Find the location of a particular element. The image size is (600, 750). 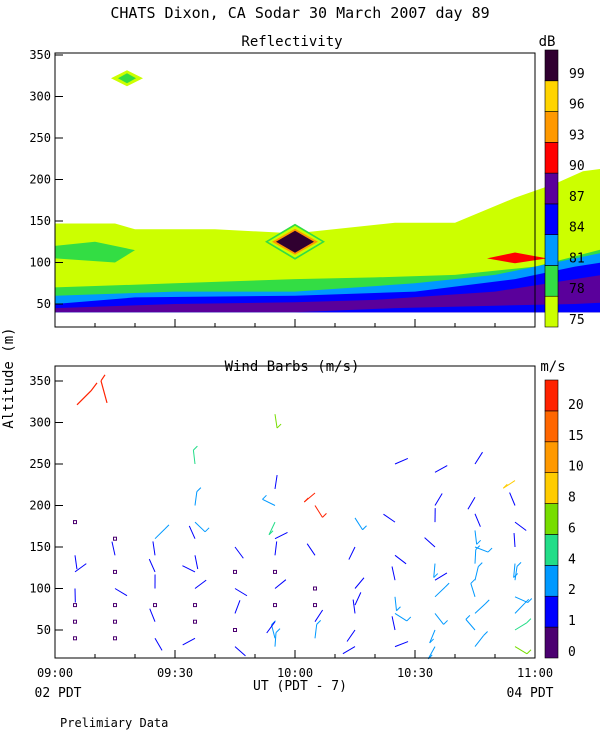

wind-colorbar-tick-label: 15 is located at coordinates (576, 436).